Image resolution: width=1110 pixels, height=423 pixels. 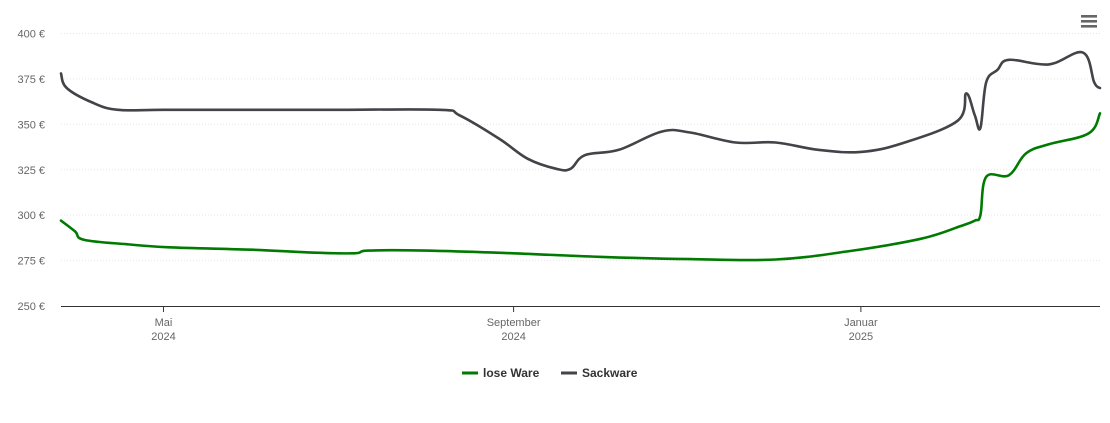 I want to click on legend-item-sackware: Sackware, so click(x=599, y=373).